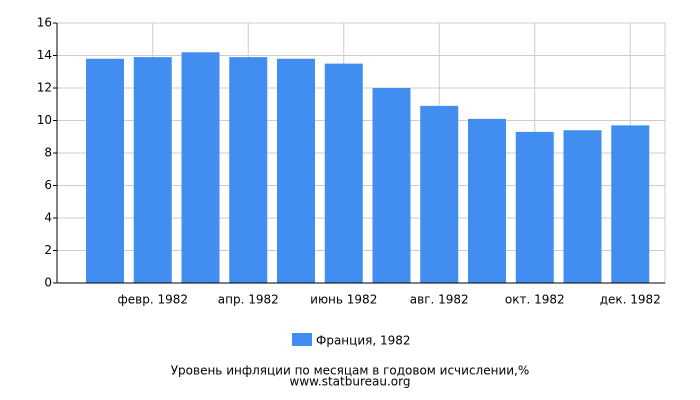  Describe the element at coordinates (44, 23) in the screenshot. I see `y-tick-label: 16` at that location.